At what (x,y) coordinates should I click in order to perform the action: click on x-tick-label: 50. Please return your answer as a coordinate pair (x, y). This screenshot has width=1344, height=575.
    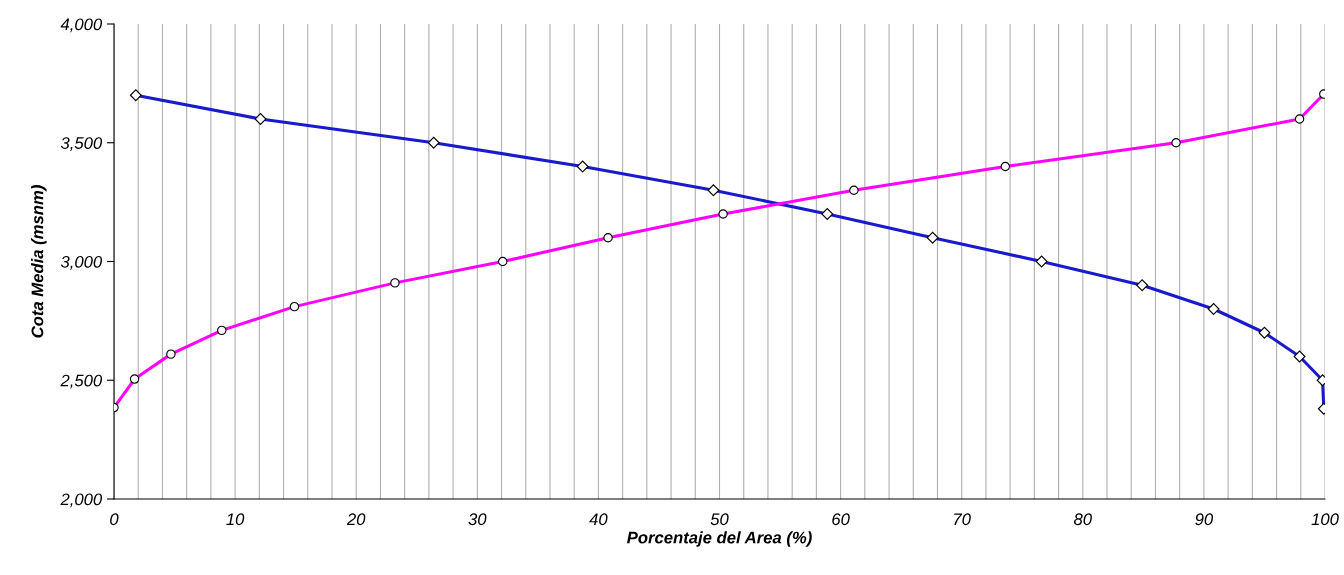
    Looking at the image, I should click on (719, 519).